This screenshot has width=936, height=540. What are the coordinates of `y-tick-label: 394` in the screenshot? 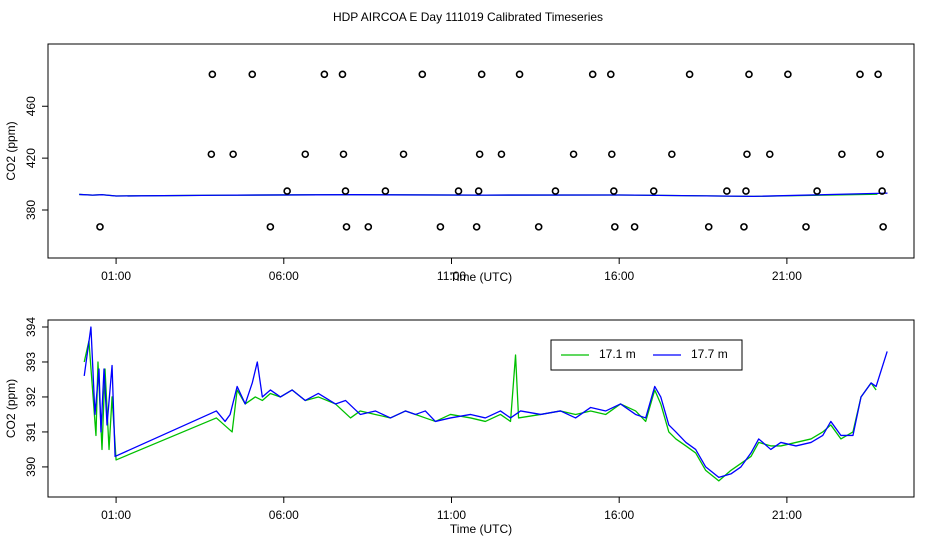 It's located at (31, 327).